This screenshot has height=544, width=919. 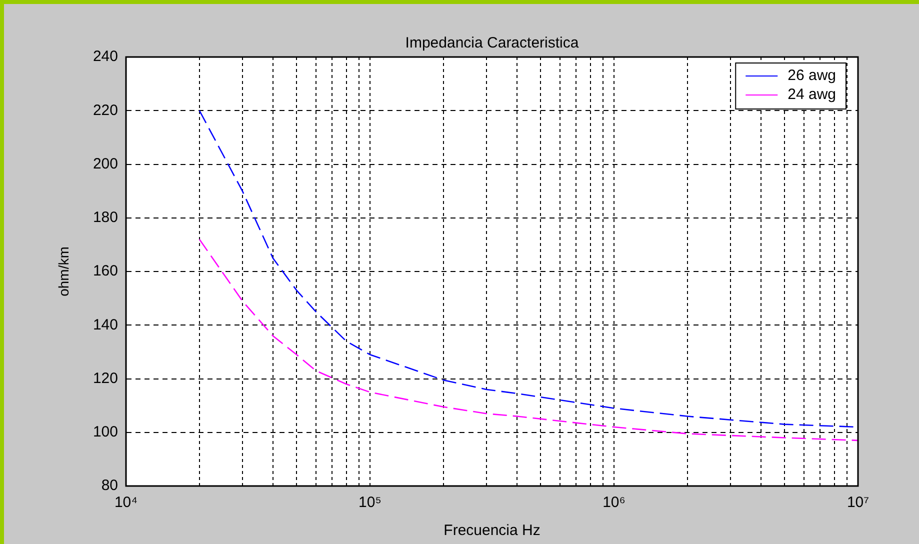 What do you see at coordinates (105, 271) in the screenshot?
I see `y-tick-label: 160` at bounding box center [105, 271].